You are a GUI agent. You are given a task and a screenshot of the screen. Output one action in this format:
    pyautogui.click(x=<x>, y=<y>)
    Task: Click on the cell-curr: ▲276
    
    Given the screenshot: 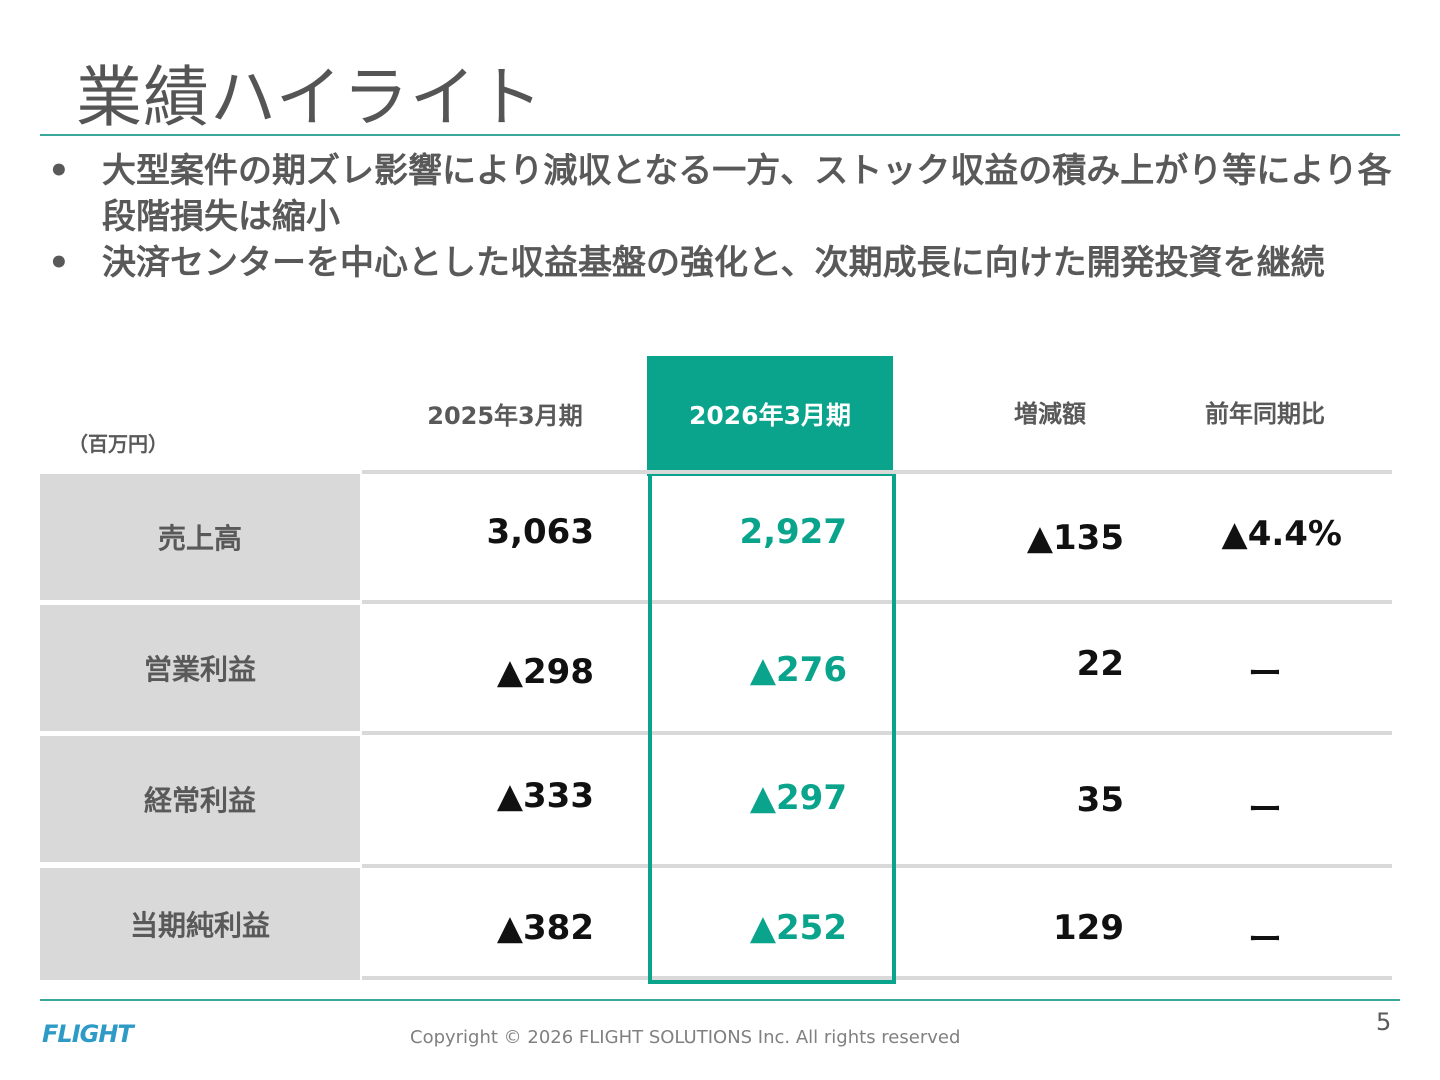 What is the action you would take?
    pyautogui.click(x=798, y=670)
    